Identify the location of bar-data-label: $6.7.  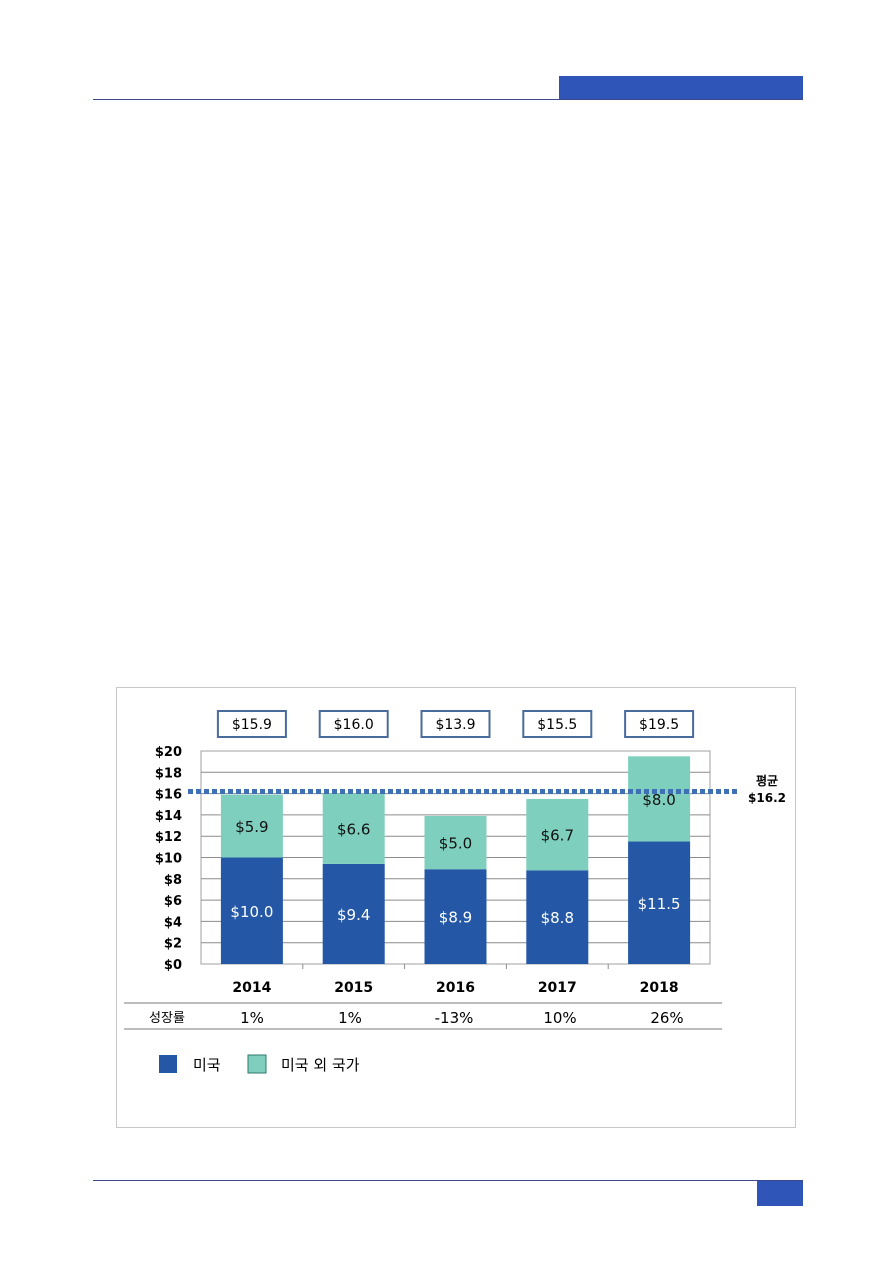
(557, 836).